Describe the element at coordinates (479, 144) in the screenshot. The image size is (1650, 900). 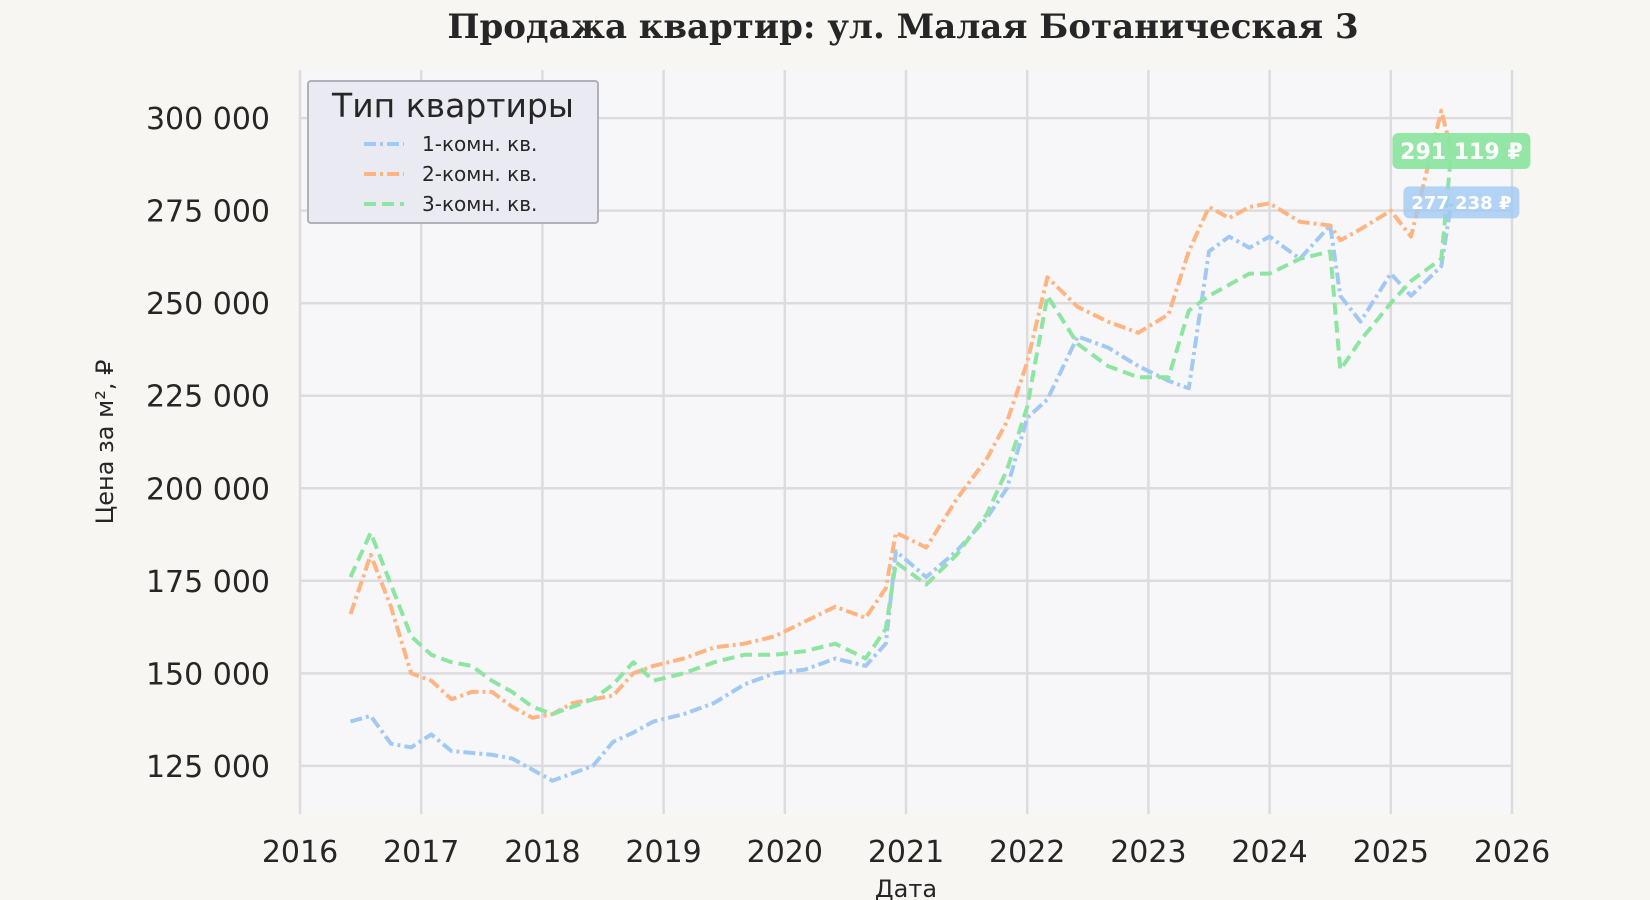
I see `legend-label-1: 1-комн. кв.` at that location.